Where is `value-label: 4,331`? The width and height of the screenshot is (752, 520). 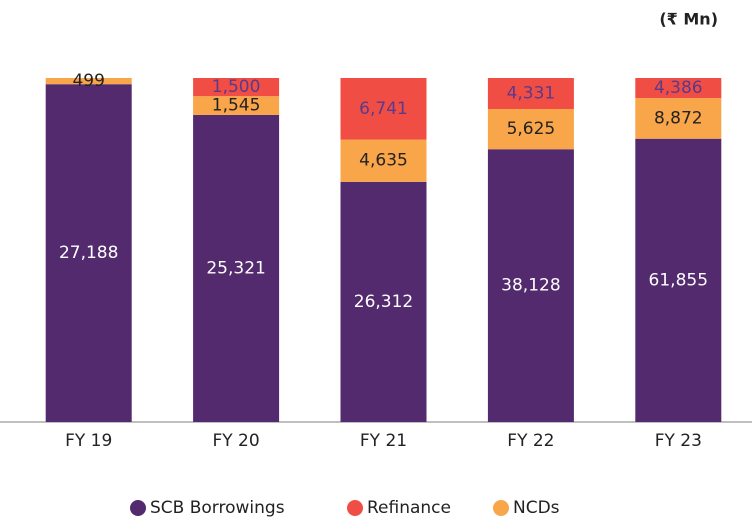
value-label: 4,331 is located at coordinates (531, 93).